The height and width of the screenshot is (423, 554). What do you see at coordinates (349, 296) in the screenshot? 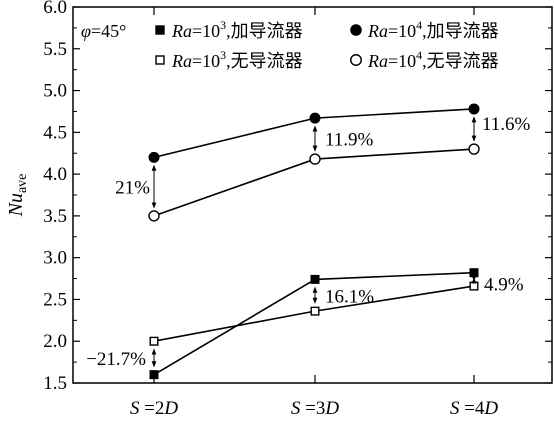
I see `difference-label: 16.1%` at bounding box center [349, 296].